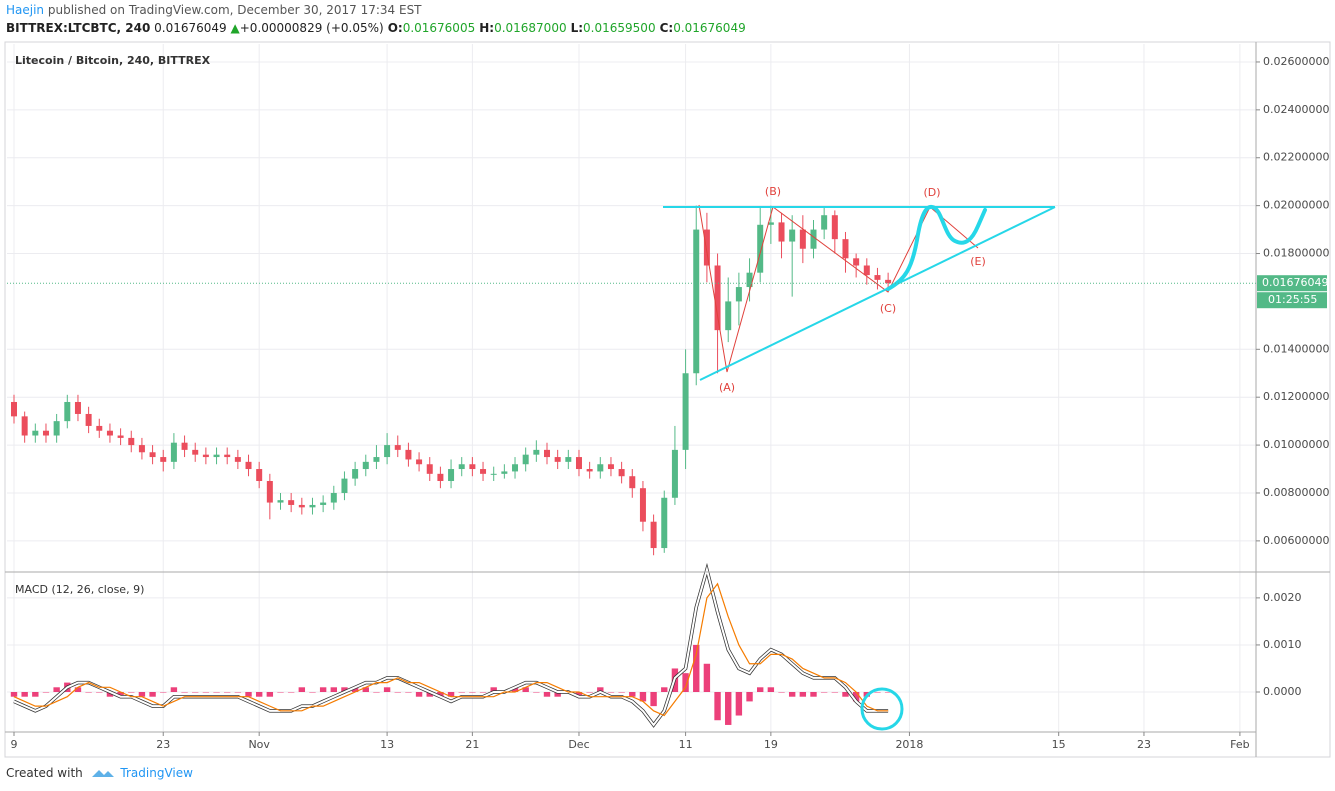 Image resolution: width=1335 pixels, height=791 pixels. What do you see at coordinates (1296, 61) in the screenshot?
I see `y-tick-label: 0.02600000` at bounding box center [1296, 61].